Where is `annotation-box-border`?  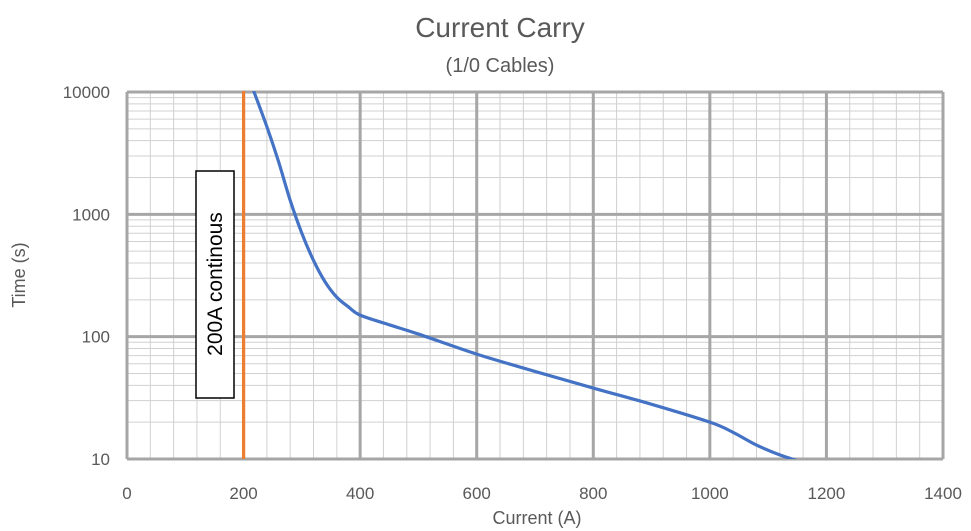
annotation-box-border is located at coordinates (215, 284).